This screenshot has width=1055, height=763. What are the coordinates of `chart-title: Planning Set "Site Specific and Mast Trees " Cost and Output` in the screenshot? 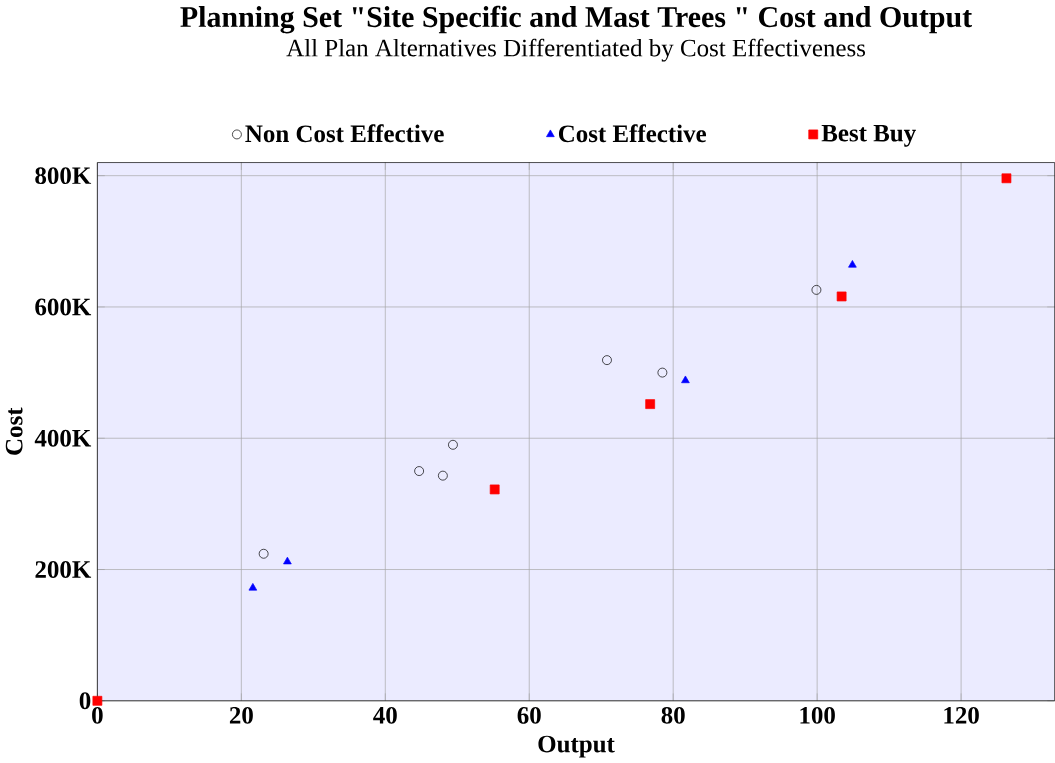 It's located at (576, 19).